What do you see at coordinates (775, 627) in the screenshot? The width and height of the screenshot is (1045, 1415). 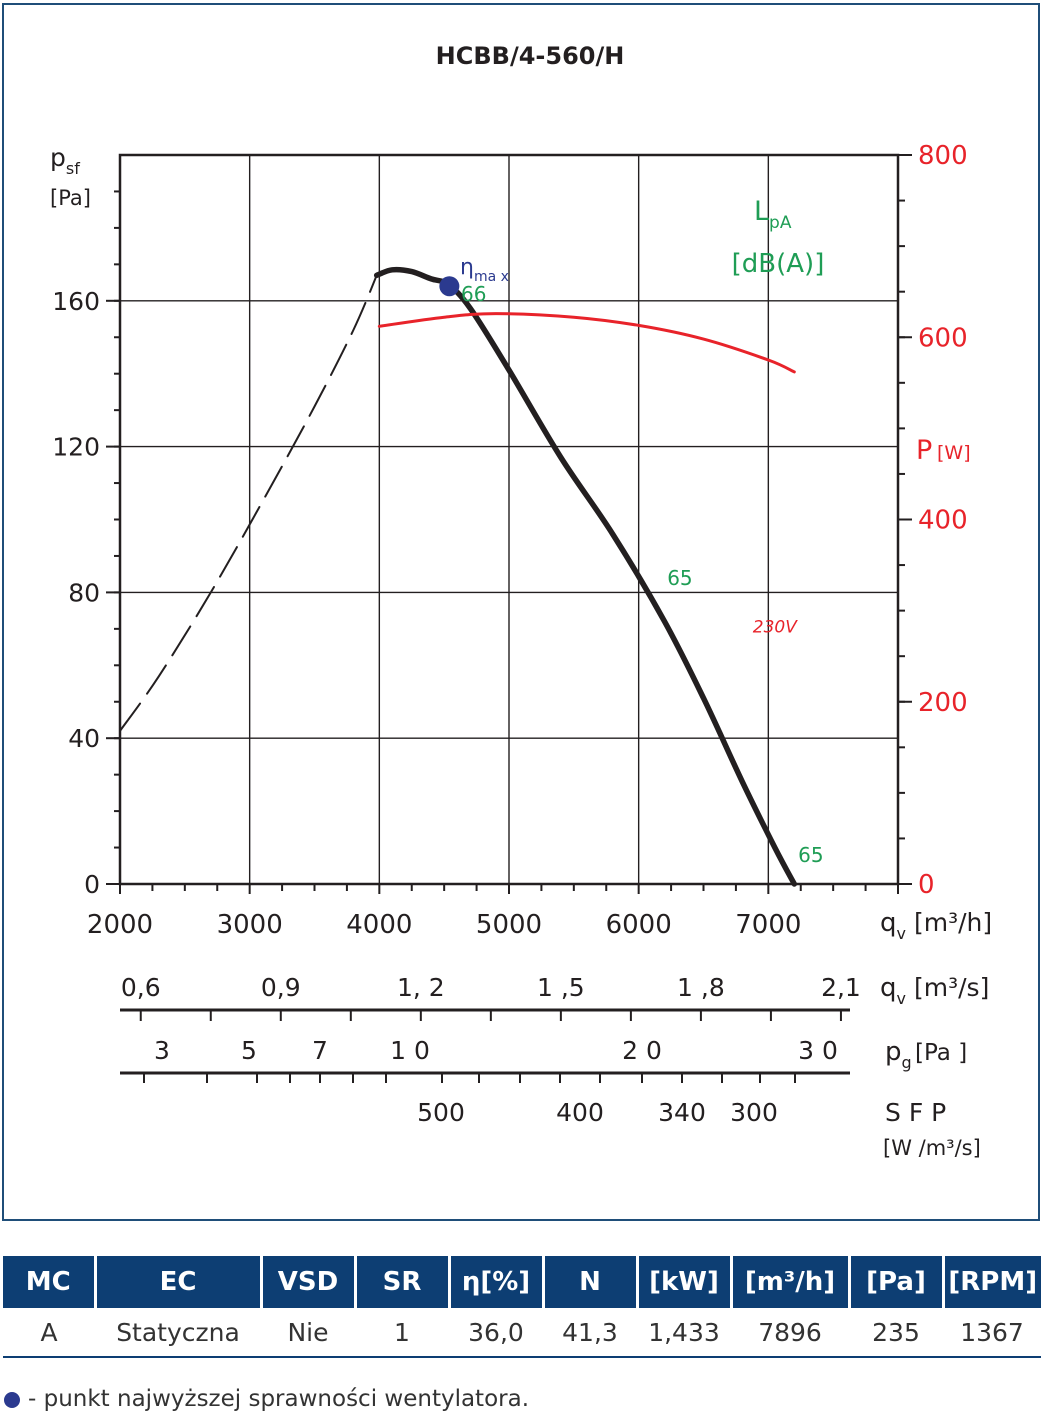 I see `data-label: 230V` at bounding box center [775, 627].